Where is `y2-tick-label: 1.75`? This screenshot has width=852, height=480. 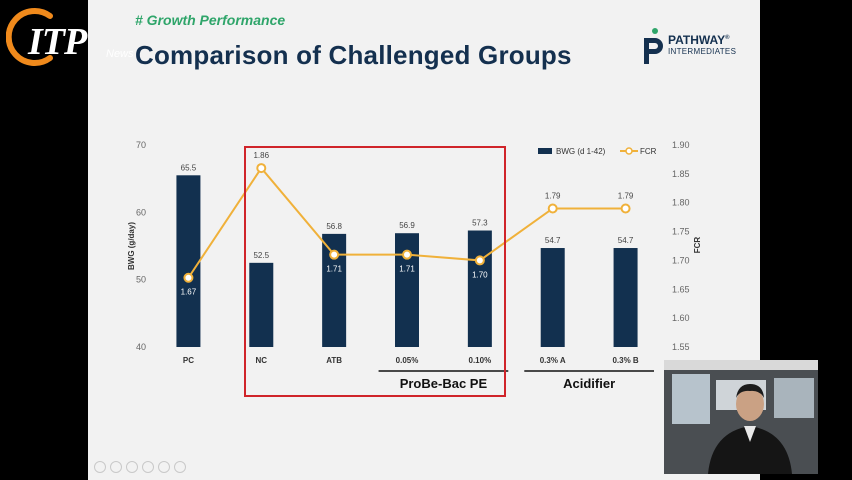
y2-tick-label: 1.75 is located at coordinates (681, 232).